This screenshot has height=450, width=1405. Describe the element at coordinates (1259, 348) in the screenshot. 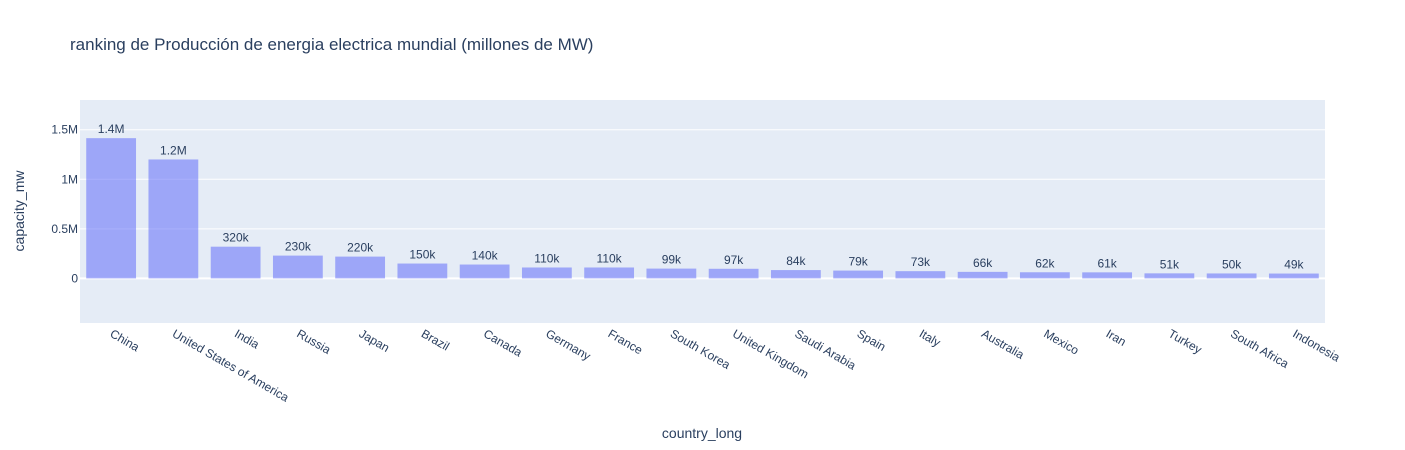

I see `x-tick-label: South Africa` at that location.